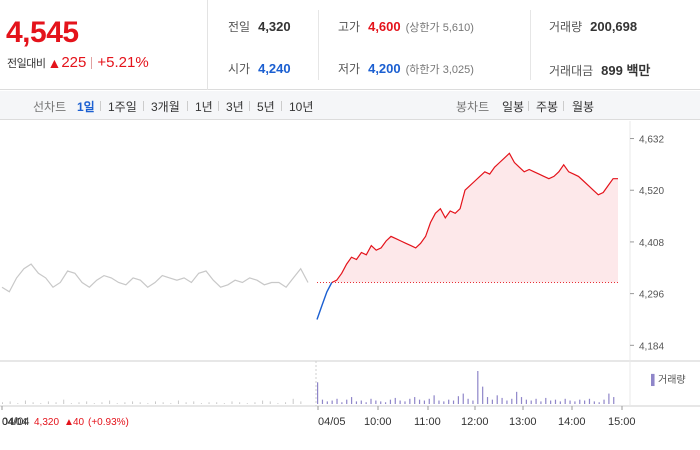  I want to click on period-1y: 1년, so click(204, 107).